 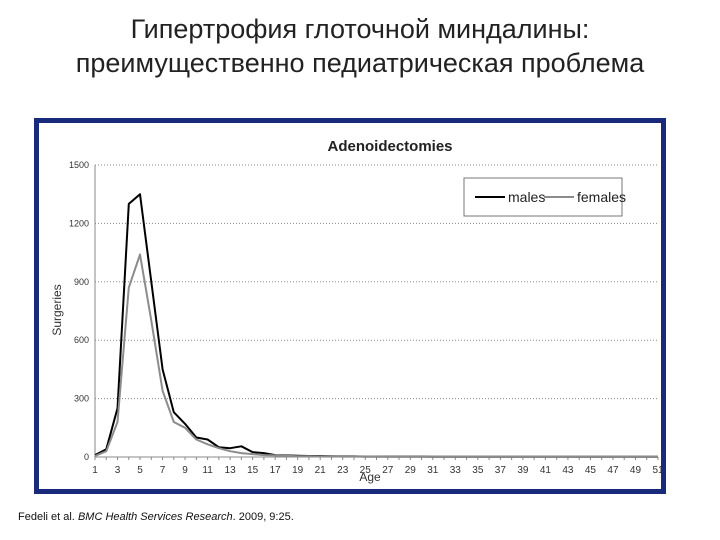 I want to click on x-tick-label: 43, so click(x=568, y=470).